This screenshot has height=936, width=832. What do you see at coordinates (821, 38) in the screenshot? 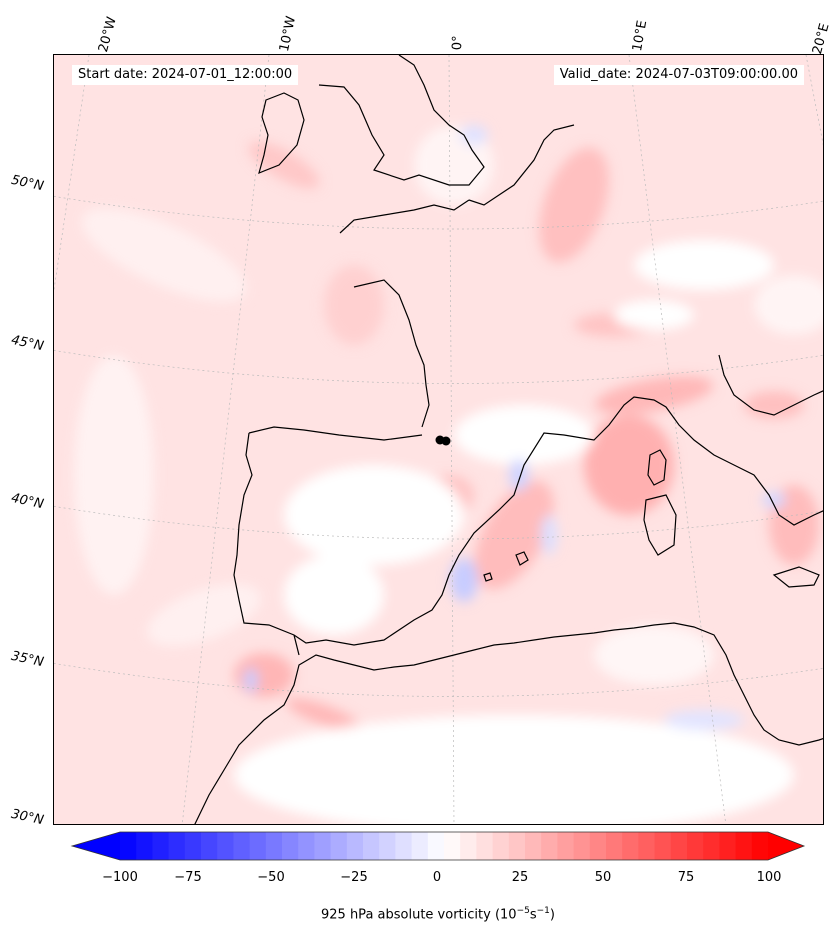
I see `lon-label-20e: 20°E` at bounding box center [821, 38].